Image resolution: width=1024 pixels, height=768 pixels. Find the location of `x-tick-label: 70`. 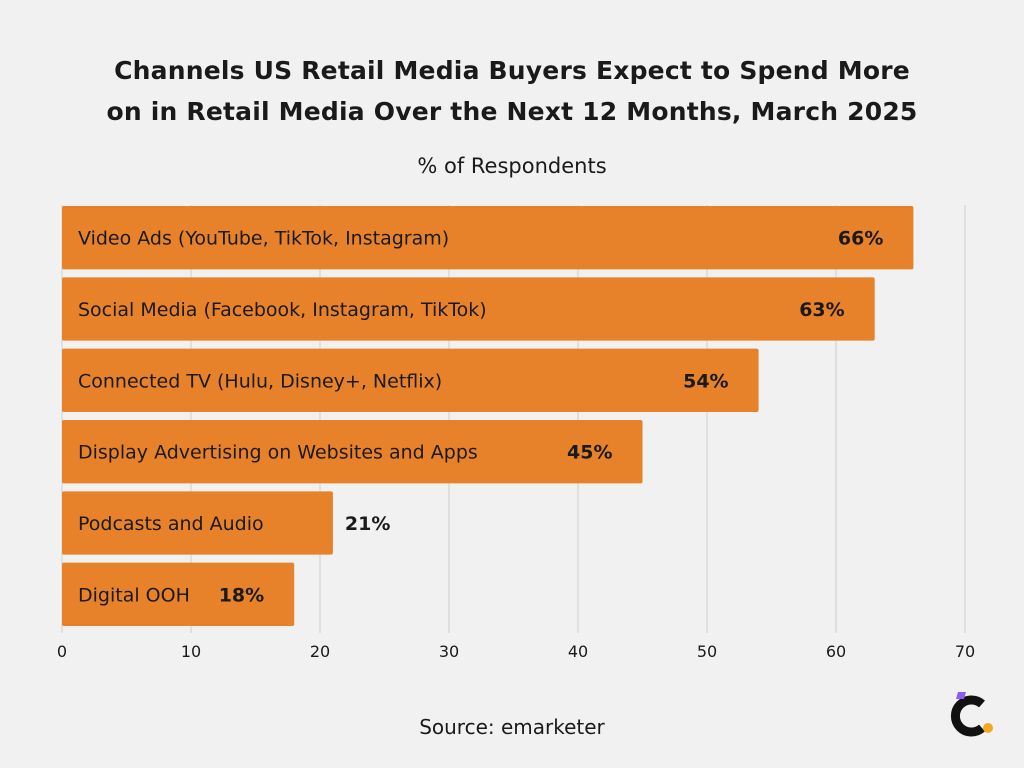

x-tick-label: 70 is located at coordinates (965, 651).